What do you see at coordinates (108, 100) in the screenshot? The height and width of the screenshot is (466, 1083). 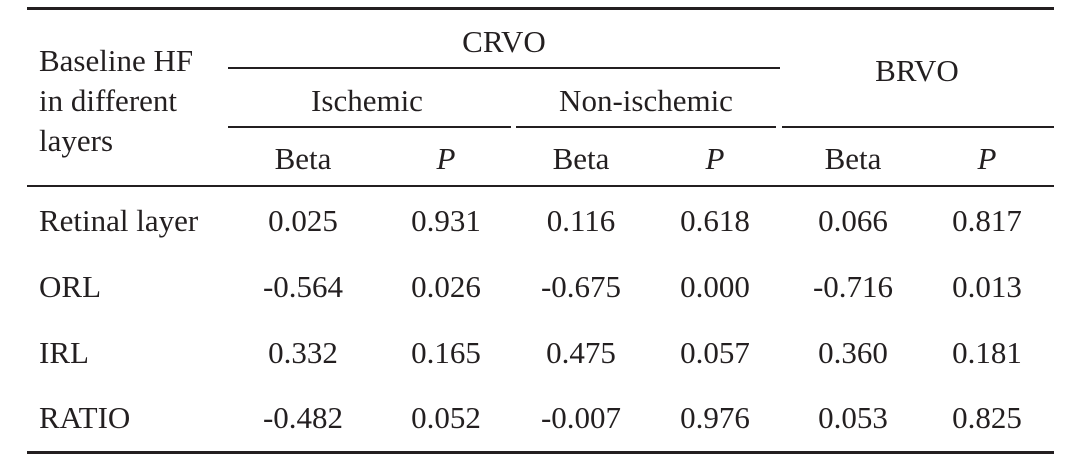 I see `stub-header-line-2: in different` at bounding box center [108, 100].